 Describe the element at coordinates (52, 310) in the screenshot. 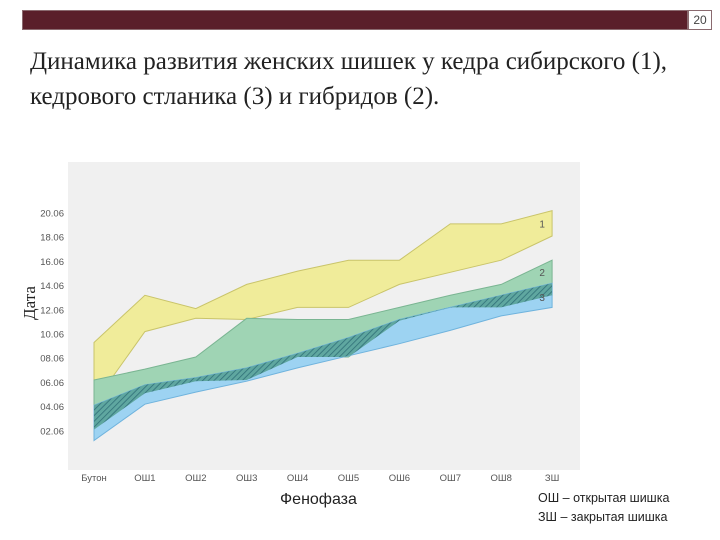

I see `y-tick-label: 12.06` at that location.